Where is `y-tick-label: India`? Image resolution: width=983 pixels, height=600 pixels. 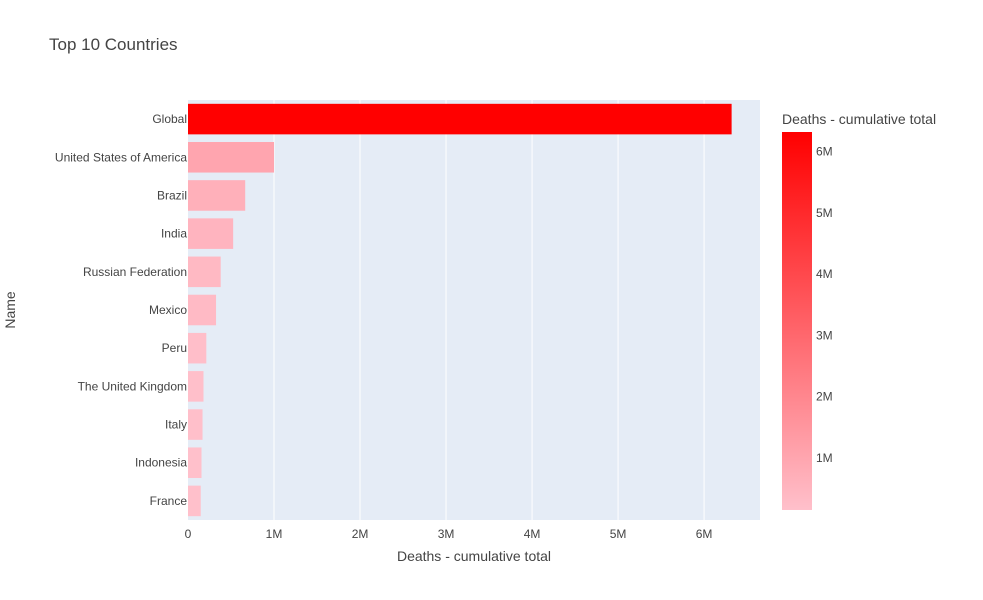 y-tick-label: India is located at coordinates (174, 234).